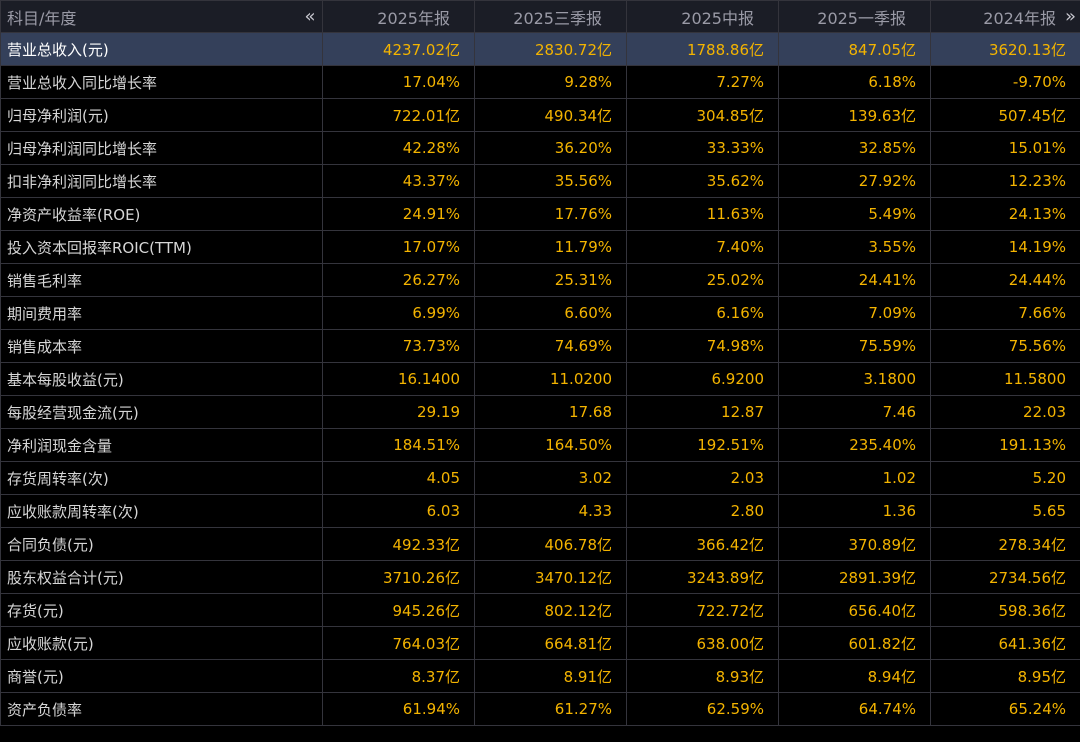 The height and width of the screenshot is (742, 1080). What do you see at coordinates (702, 643) in the screenshot?
I see `value-cell: 638.00亿` at bounding box center [702, 643].